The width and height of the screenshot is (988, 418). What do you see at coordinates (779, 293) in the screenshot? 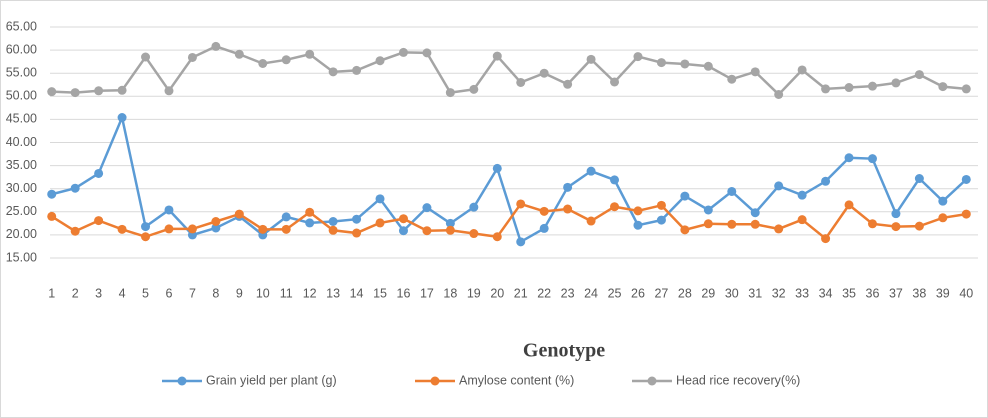
I see `x-tick-label: 32` at bounding box center [779, 293].